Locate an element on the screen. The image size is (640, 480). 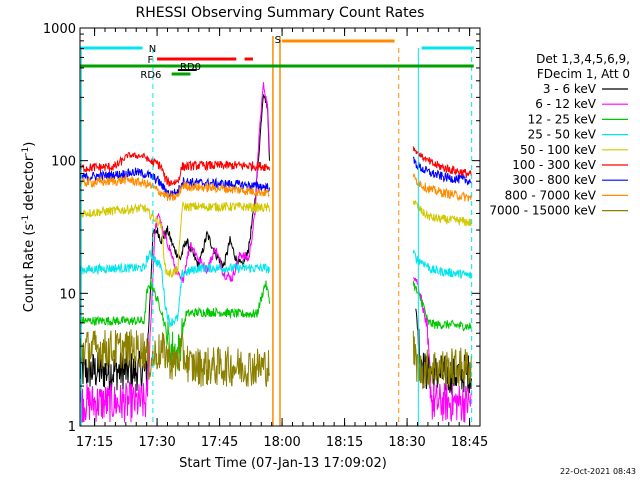
series-800-7000-kev is located at coordinates (275, 187).